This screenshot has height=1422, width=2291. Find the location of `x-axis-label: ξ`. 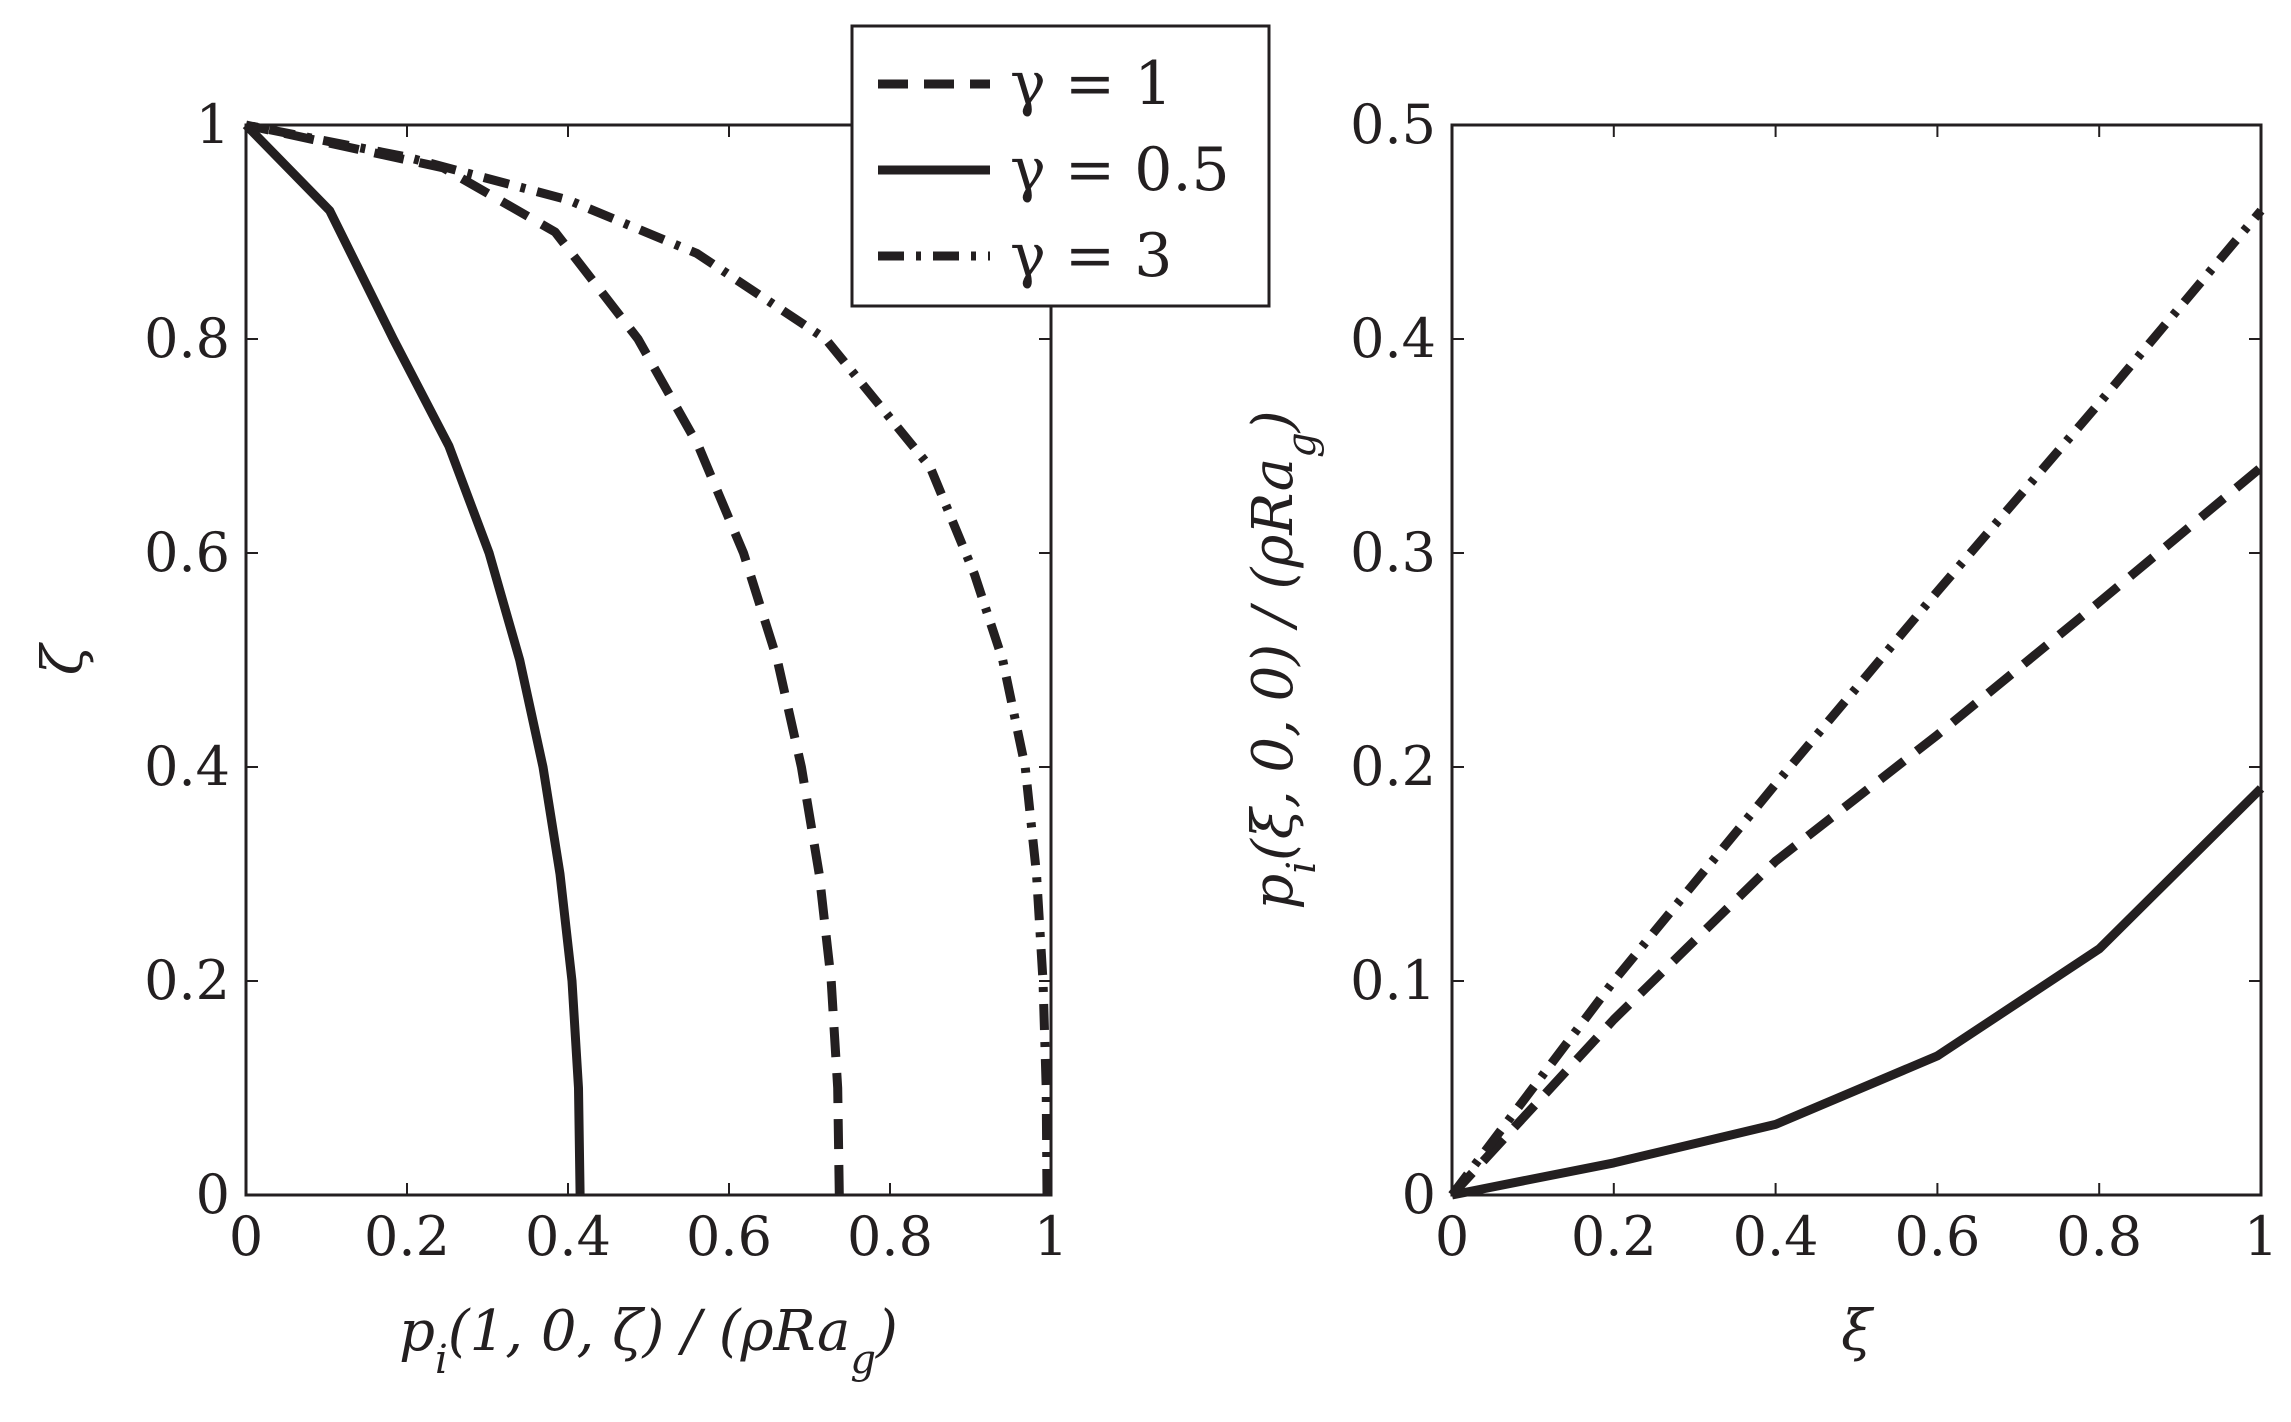

x-axis-label: ξ is located at coordinates (1858, 1331).